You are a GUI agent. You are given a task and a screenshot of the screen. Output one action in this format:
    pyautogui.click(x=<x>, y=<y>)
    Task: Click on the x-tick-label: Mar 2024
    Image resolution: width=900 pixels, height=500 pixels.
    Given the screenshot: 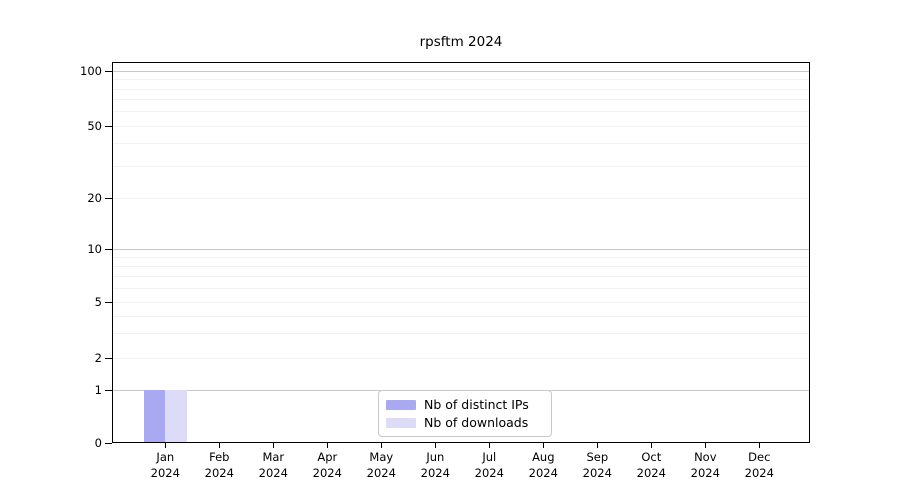 What is the action you would take?
    pyautogui.click(x=273, y=465)
    